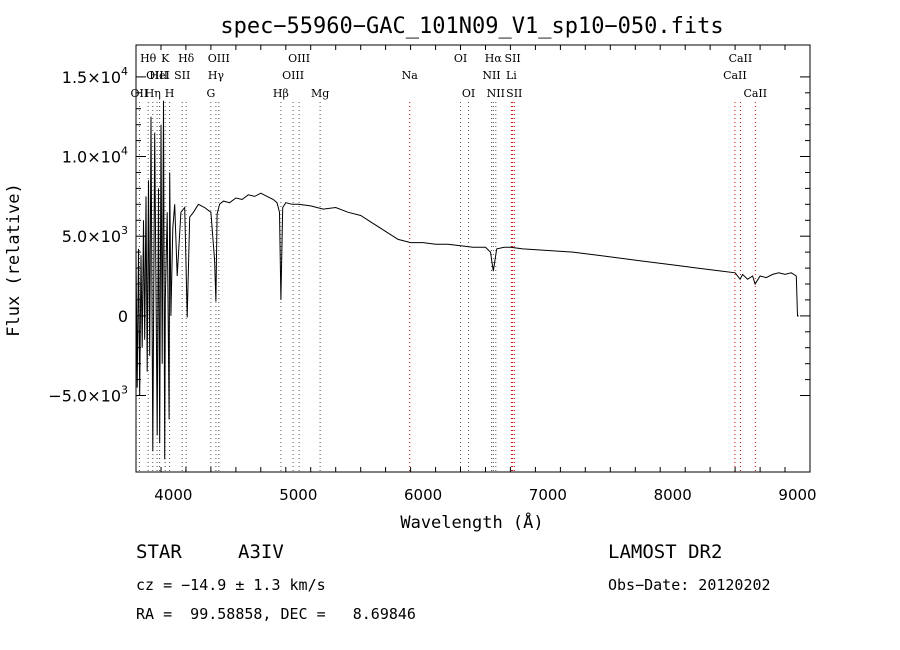 Image resolution: width=900 pixels, height=650 pixels. What do you see at coordinates (173, 495) in the screenshot?
I see `x-tick-label: 4000` at bounding box center [173, 495].